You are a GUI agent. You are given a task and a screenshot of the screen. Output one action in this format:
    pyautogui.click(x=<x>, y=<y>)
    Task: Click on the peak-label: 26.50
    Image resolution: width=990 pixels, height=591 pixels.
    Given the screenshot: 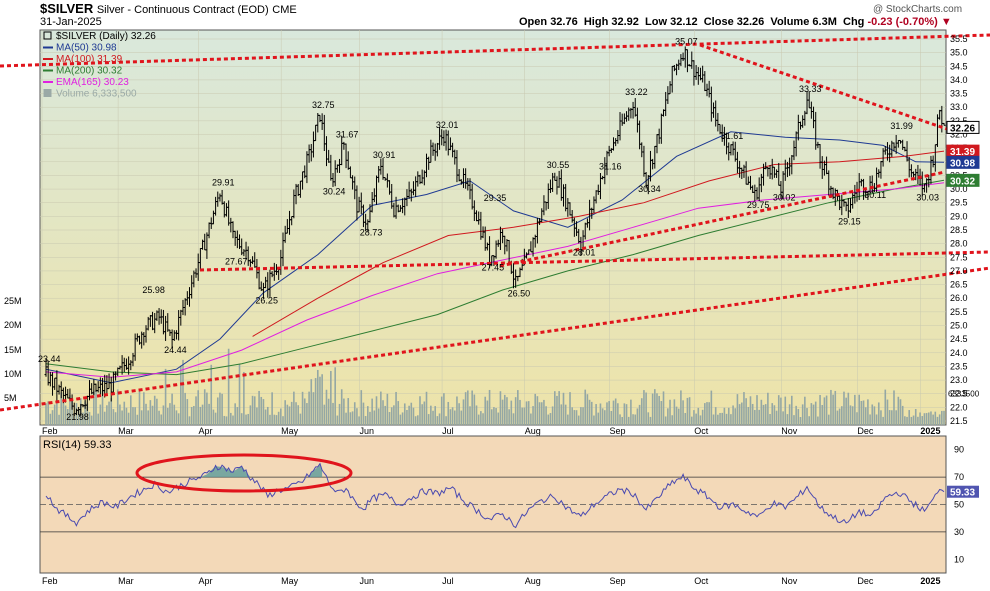 What is the action you would take?
    pyautogui.click(x=519, y=294)
    